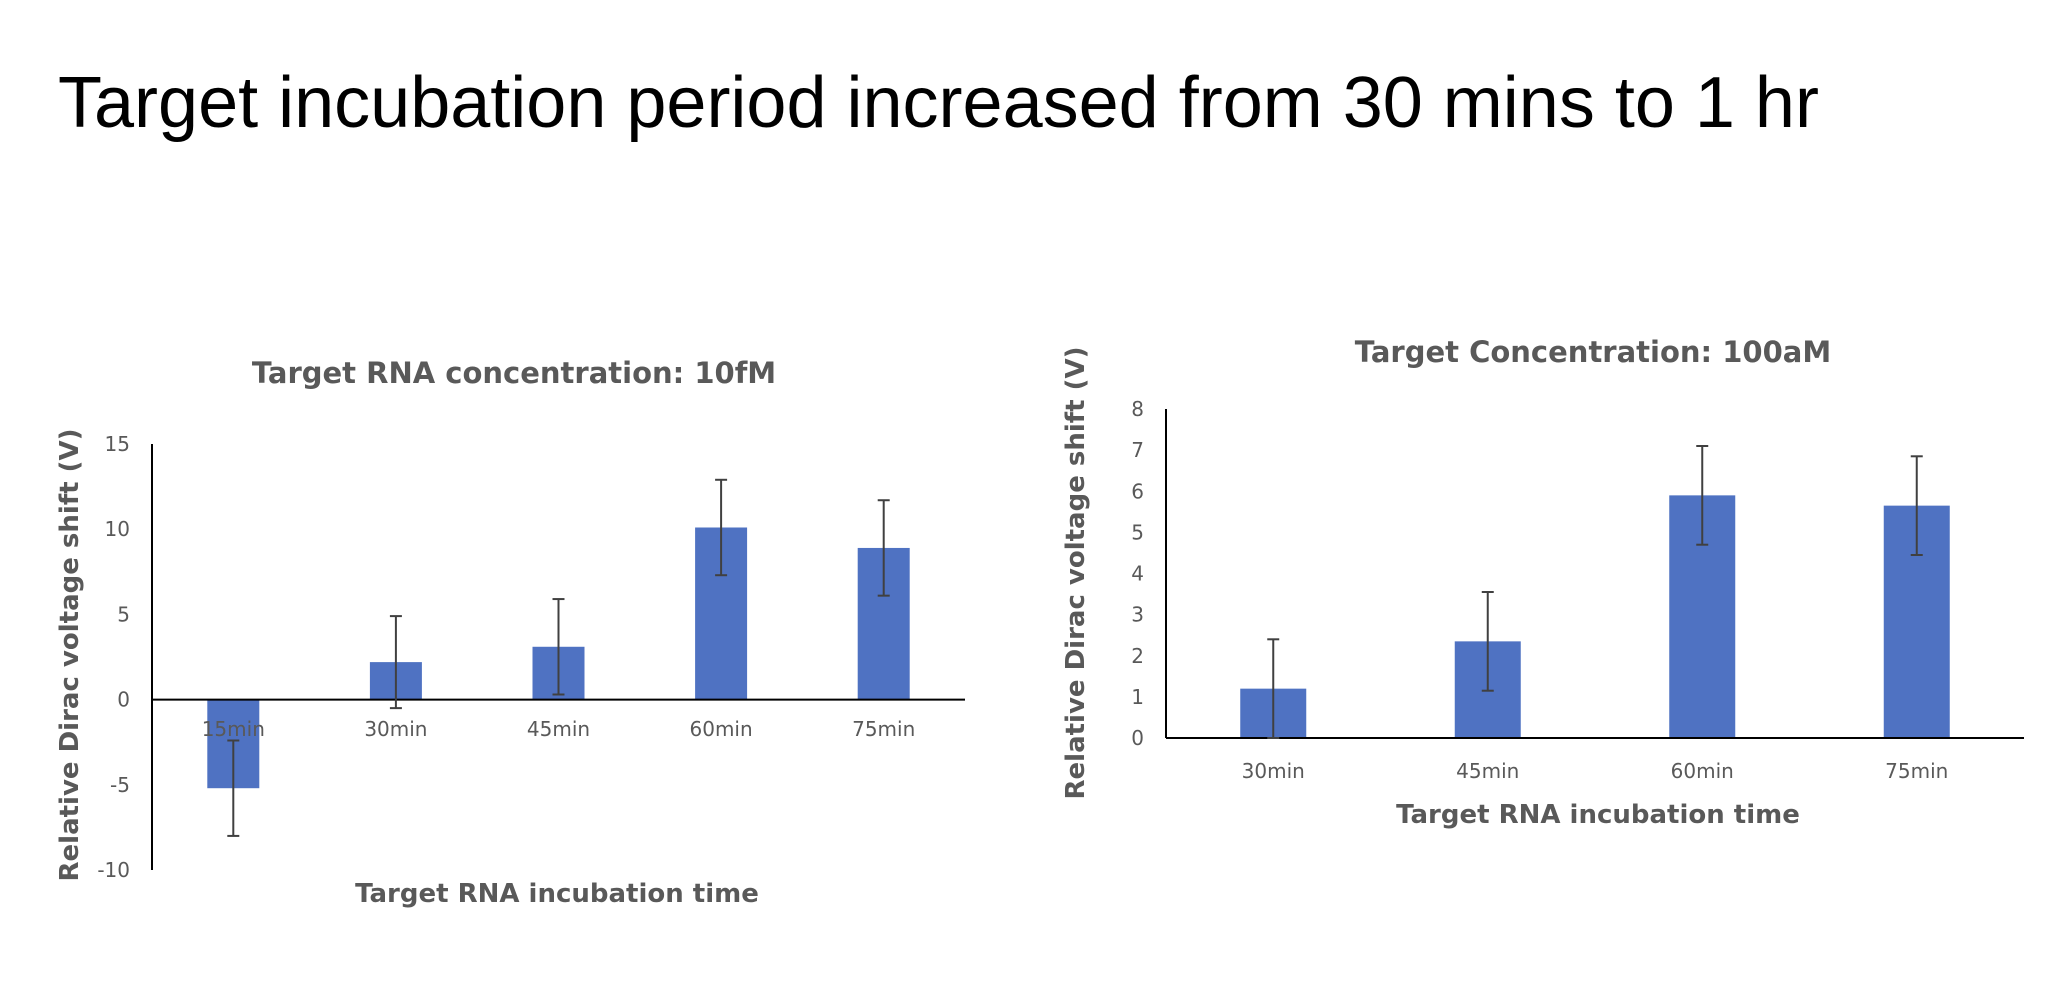 This screenshot has width=2056, height=990. I want to click on chart-title: Target RNA concentration: 10fM, so click(514, 373).